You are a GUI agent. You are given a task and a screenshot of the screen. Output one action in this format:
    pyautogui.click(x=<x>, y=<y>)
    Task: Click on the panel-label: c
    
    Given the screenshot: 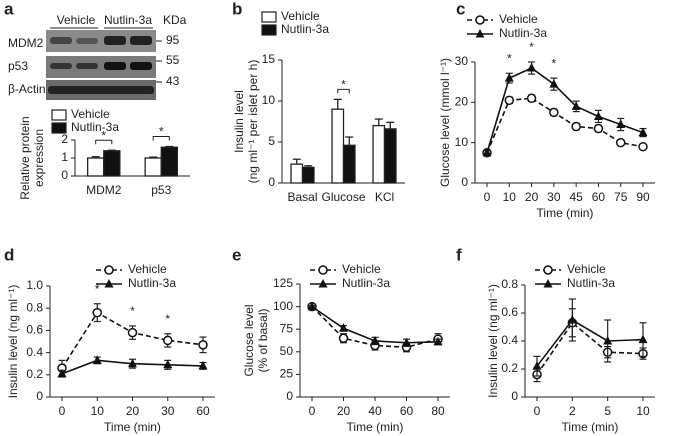 What is the action you would take?
    pyautogui.click(x=460, y=9)
    